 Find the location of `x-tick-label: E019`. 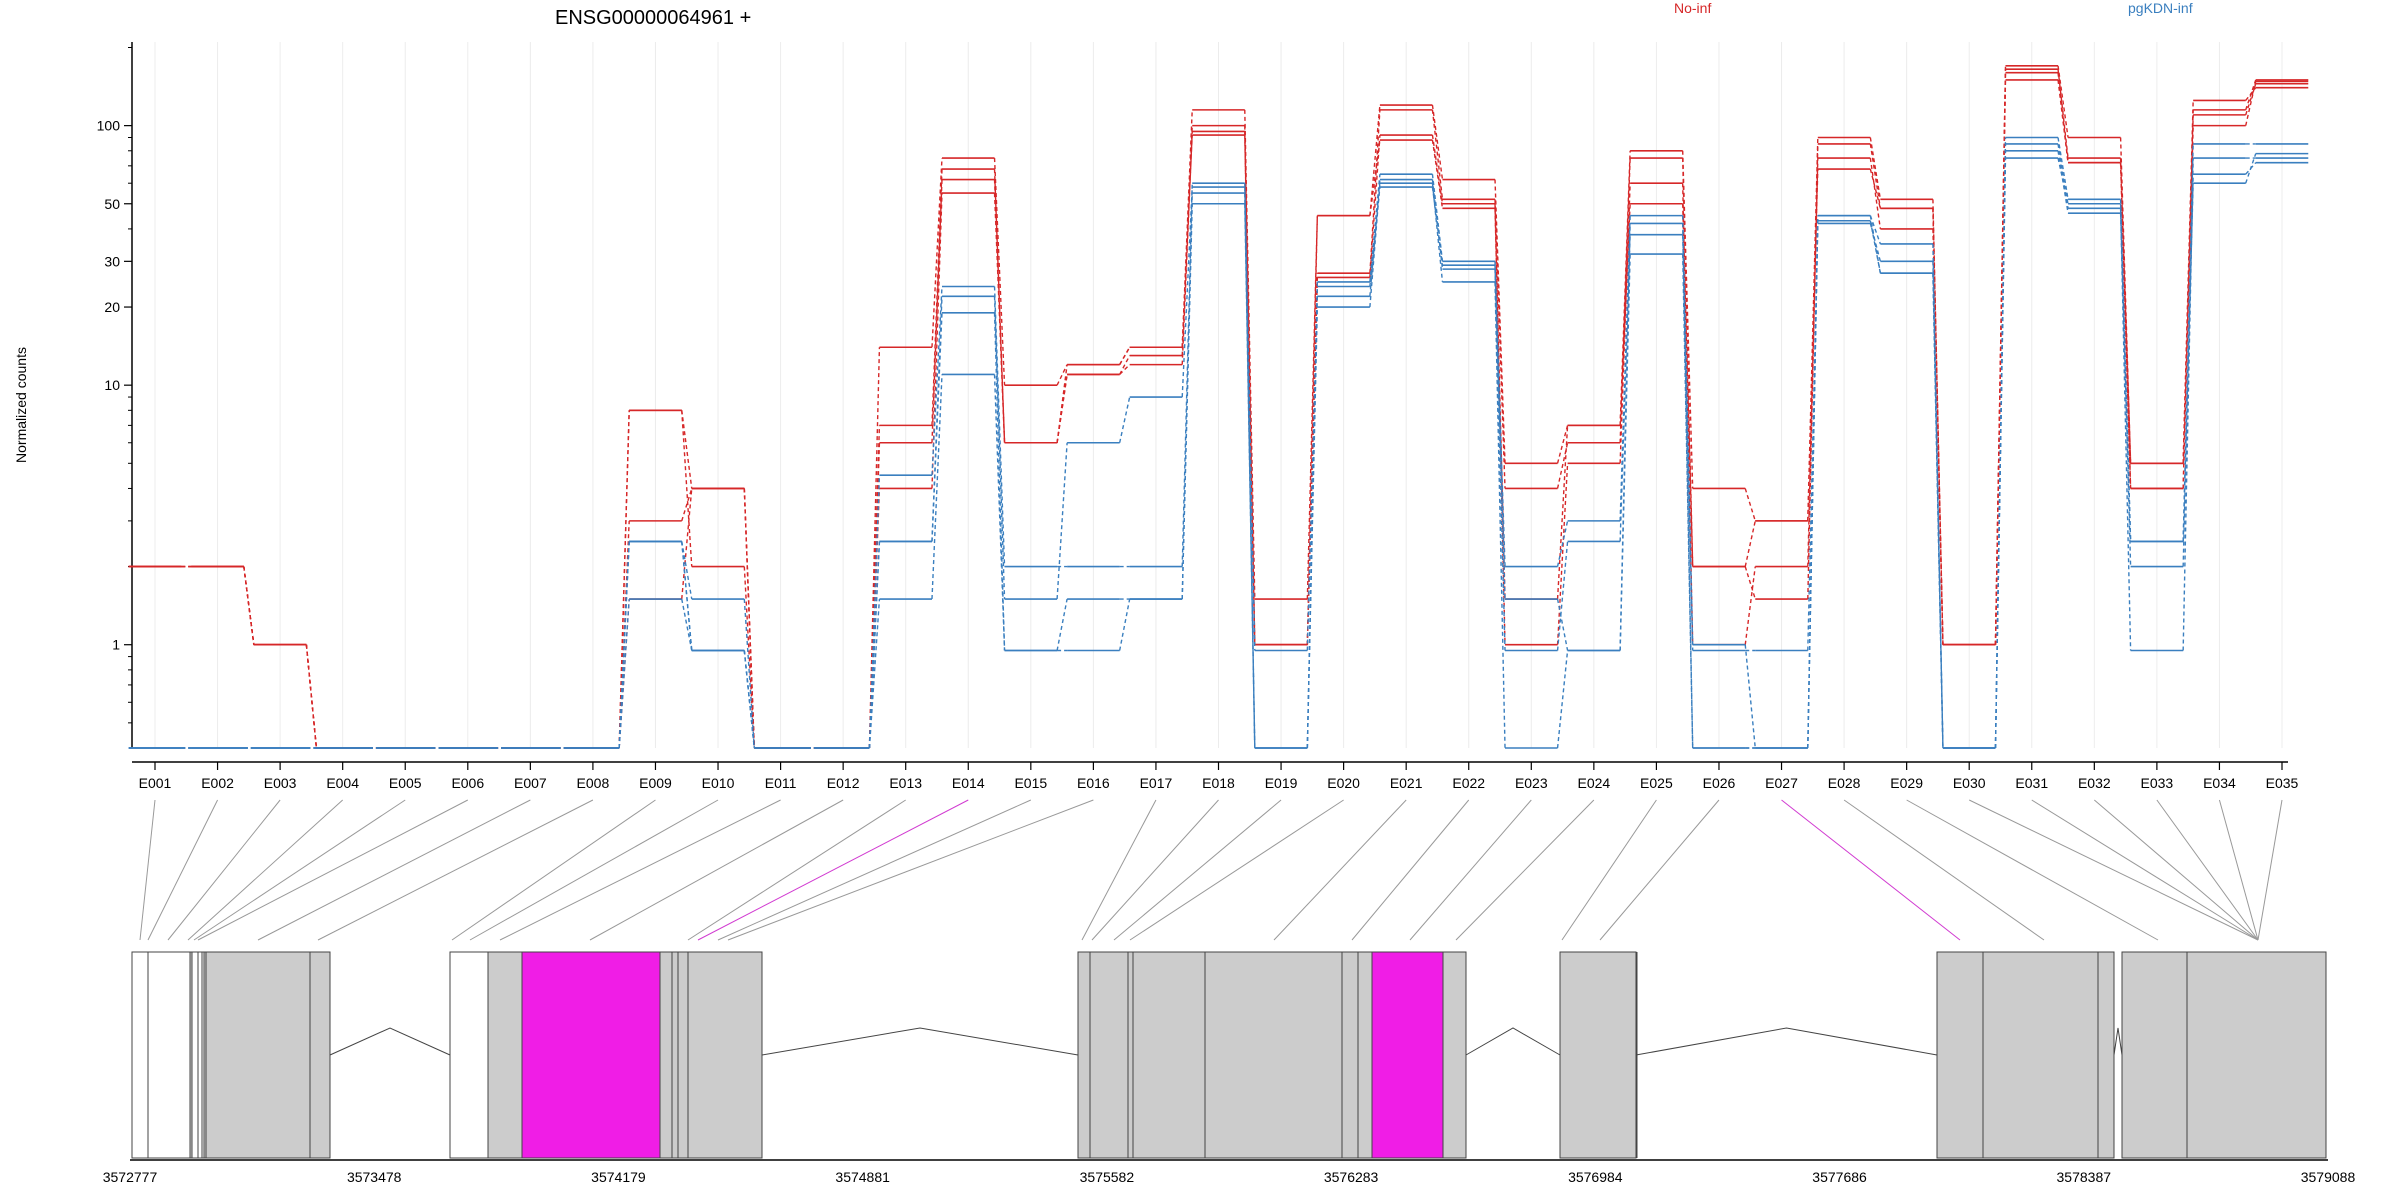

x-tick-label: E019 is located at coordinates (1281, 783).